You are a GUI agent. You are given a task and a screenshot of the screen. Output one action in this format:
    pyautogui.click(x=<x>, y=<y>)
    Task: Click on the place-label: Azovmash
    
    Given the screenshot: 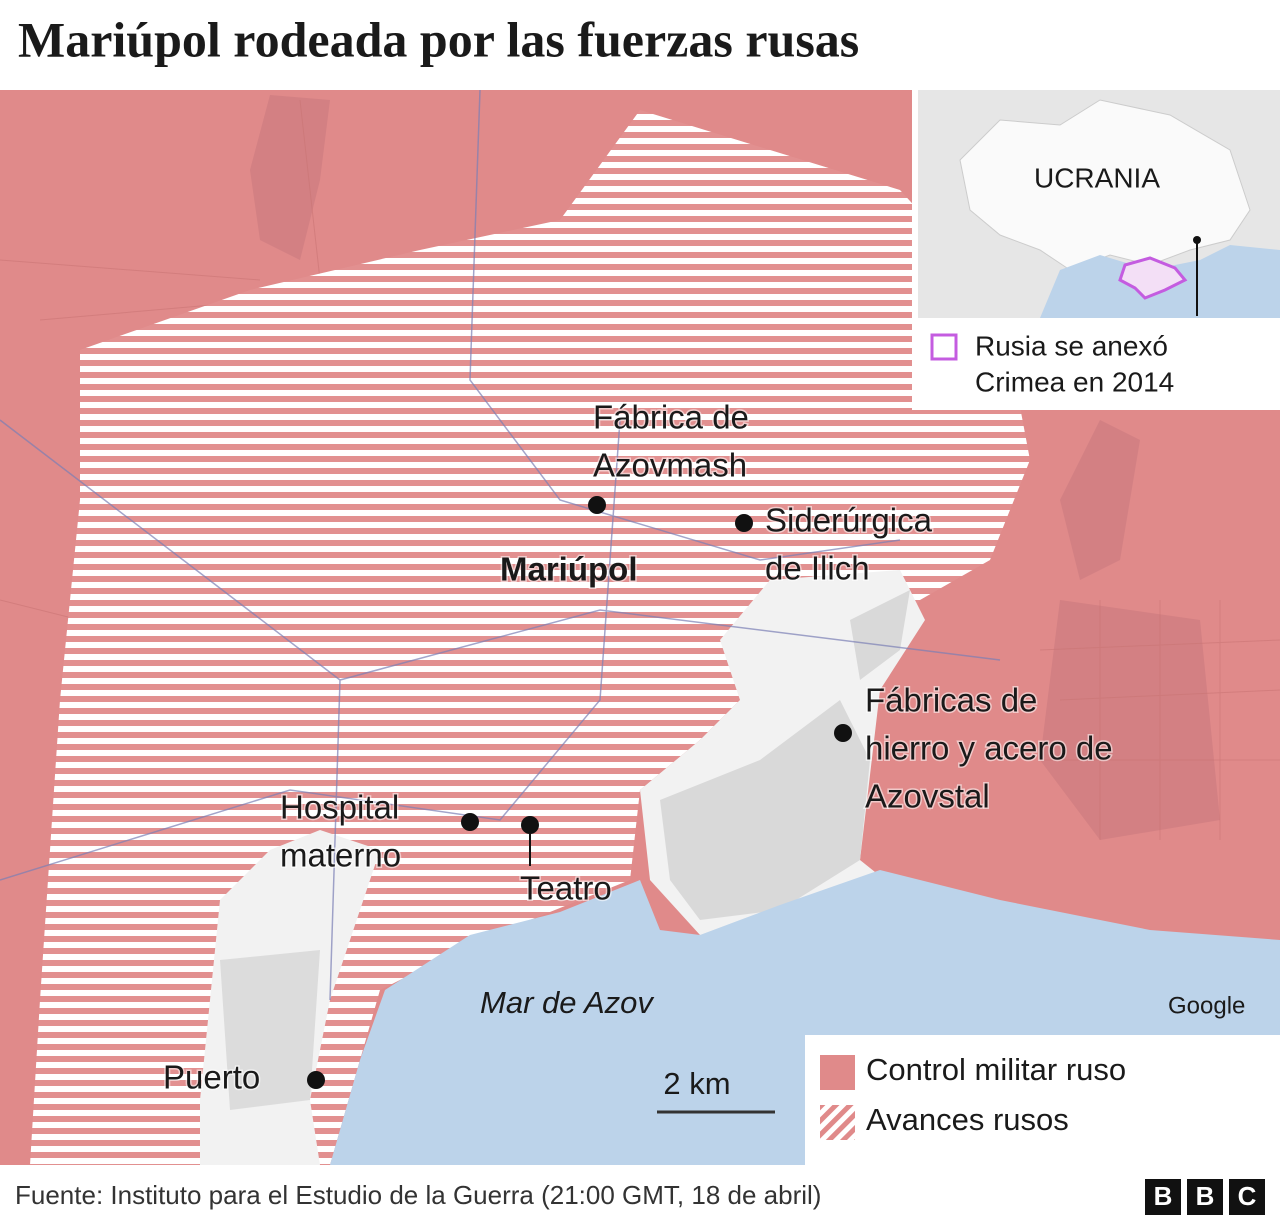 What is the action you would take?
    pyautogui.click(x=670, y=465)
    